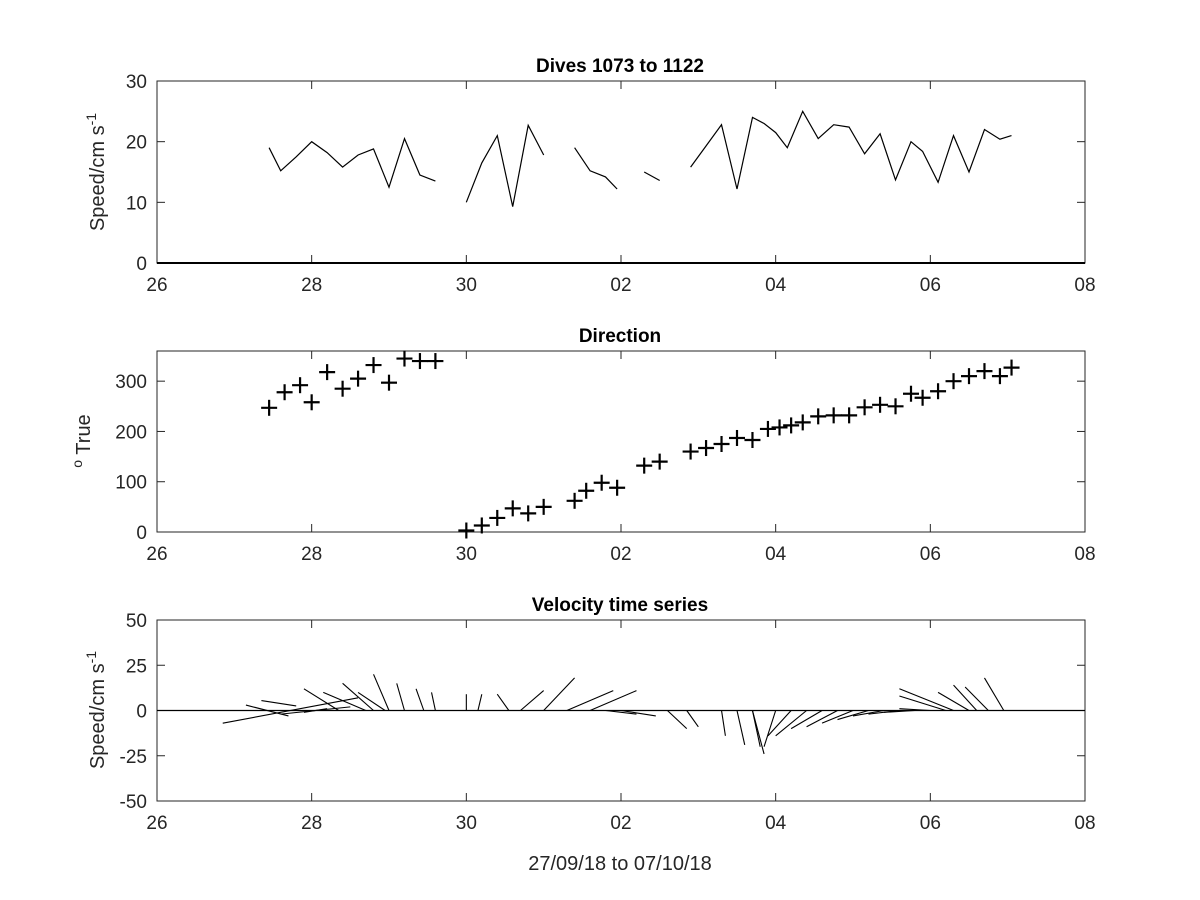 Image resolution: width=1200 pixels, height=900 pixels. Describe the element at coordinates (620, 66) in the screenshot. I see `speed-panel-title: Dives 1073 to 1122` at that location.